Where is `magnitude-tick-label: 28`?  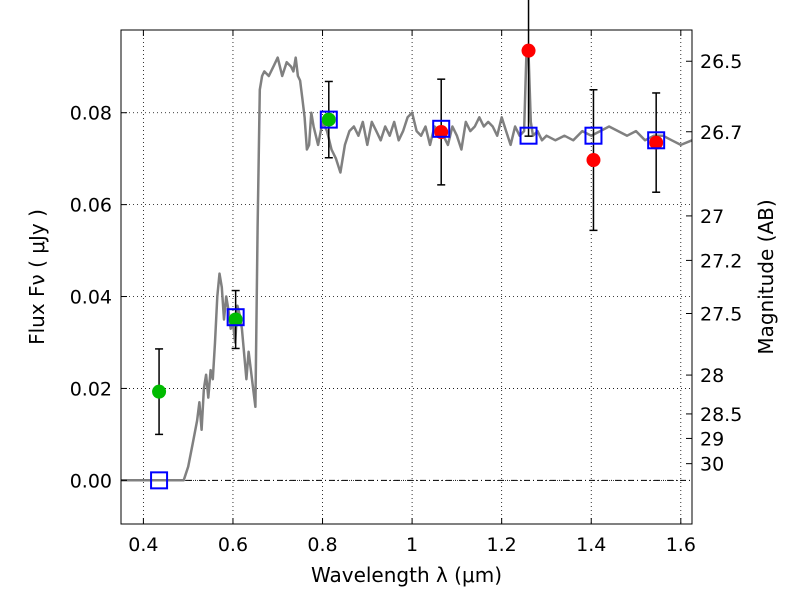 magnitude-tick-label: 28 is located at coordinates (712, 376).